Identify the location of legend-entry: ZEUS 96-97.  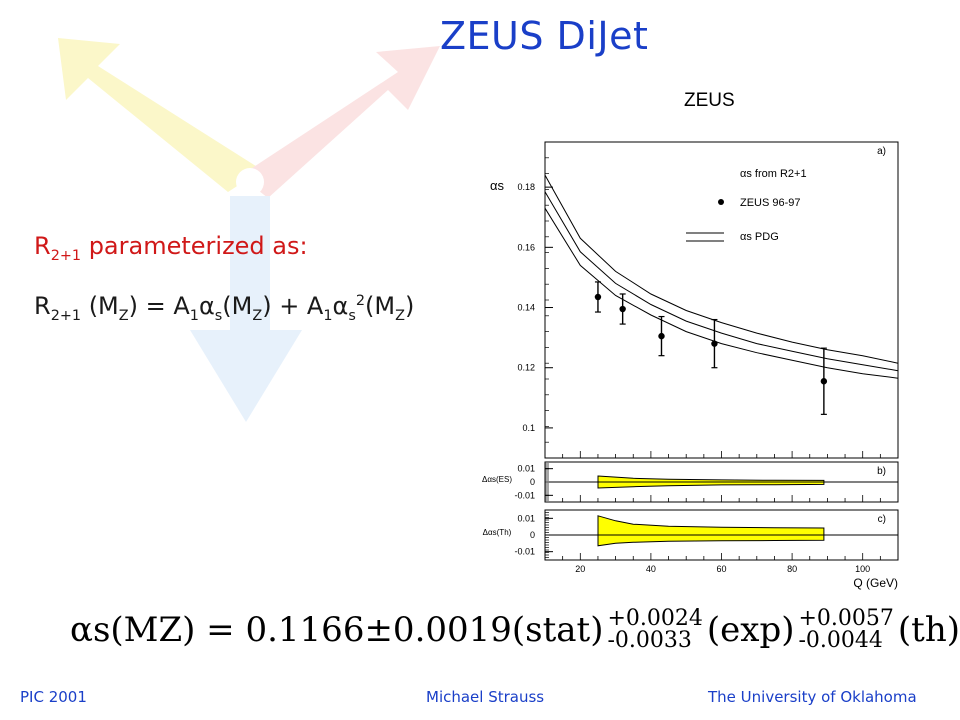
(770, 203).